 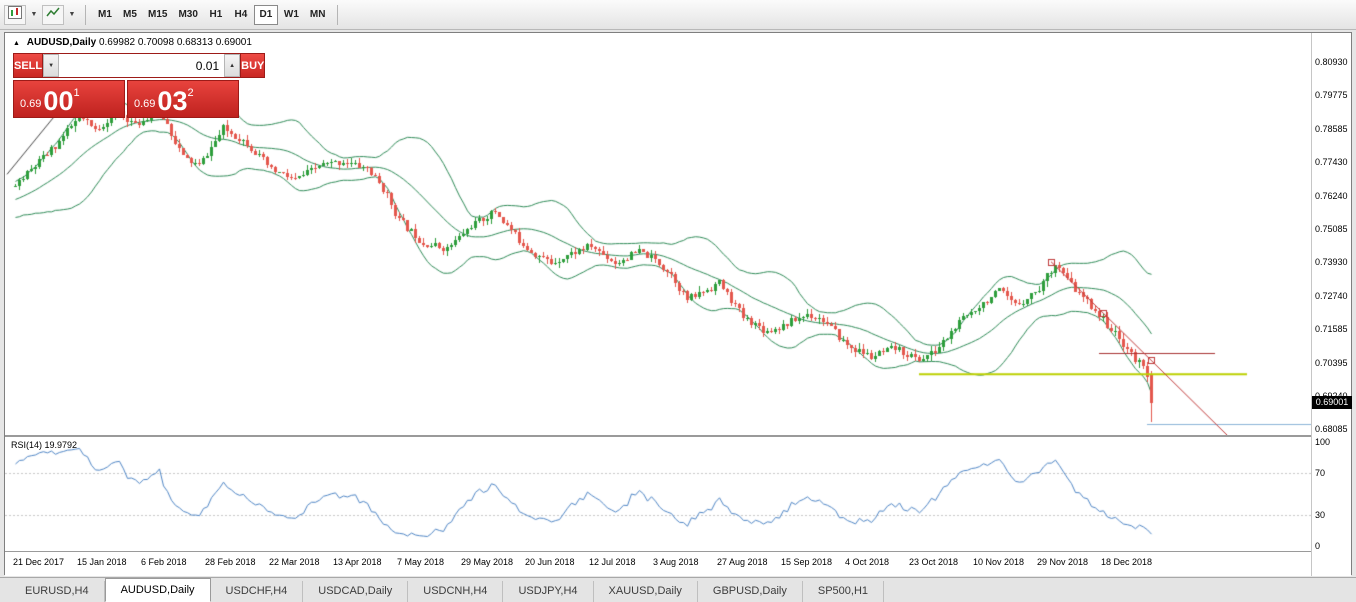 I want to click on sell-price-display: 0.69 00 1, so click(x=69, y=99).